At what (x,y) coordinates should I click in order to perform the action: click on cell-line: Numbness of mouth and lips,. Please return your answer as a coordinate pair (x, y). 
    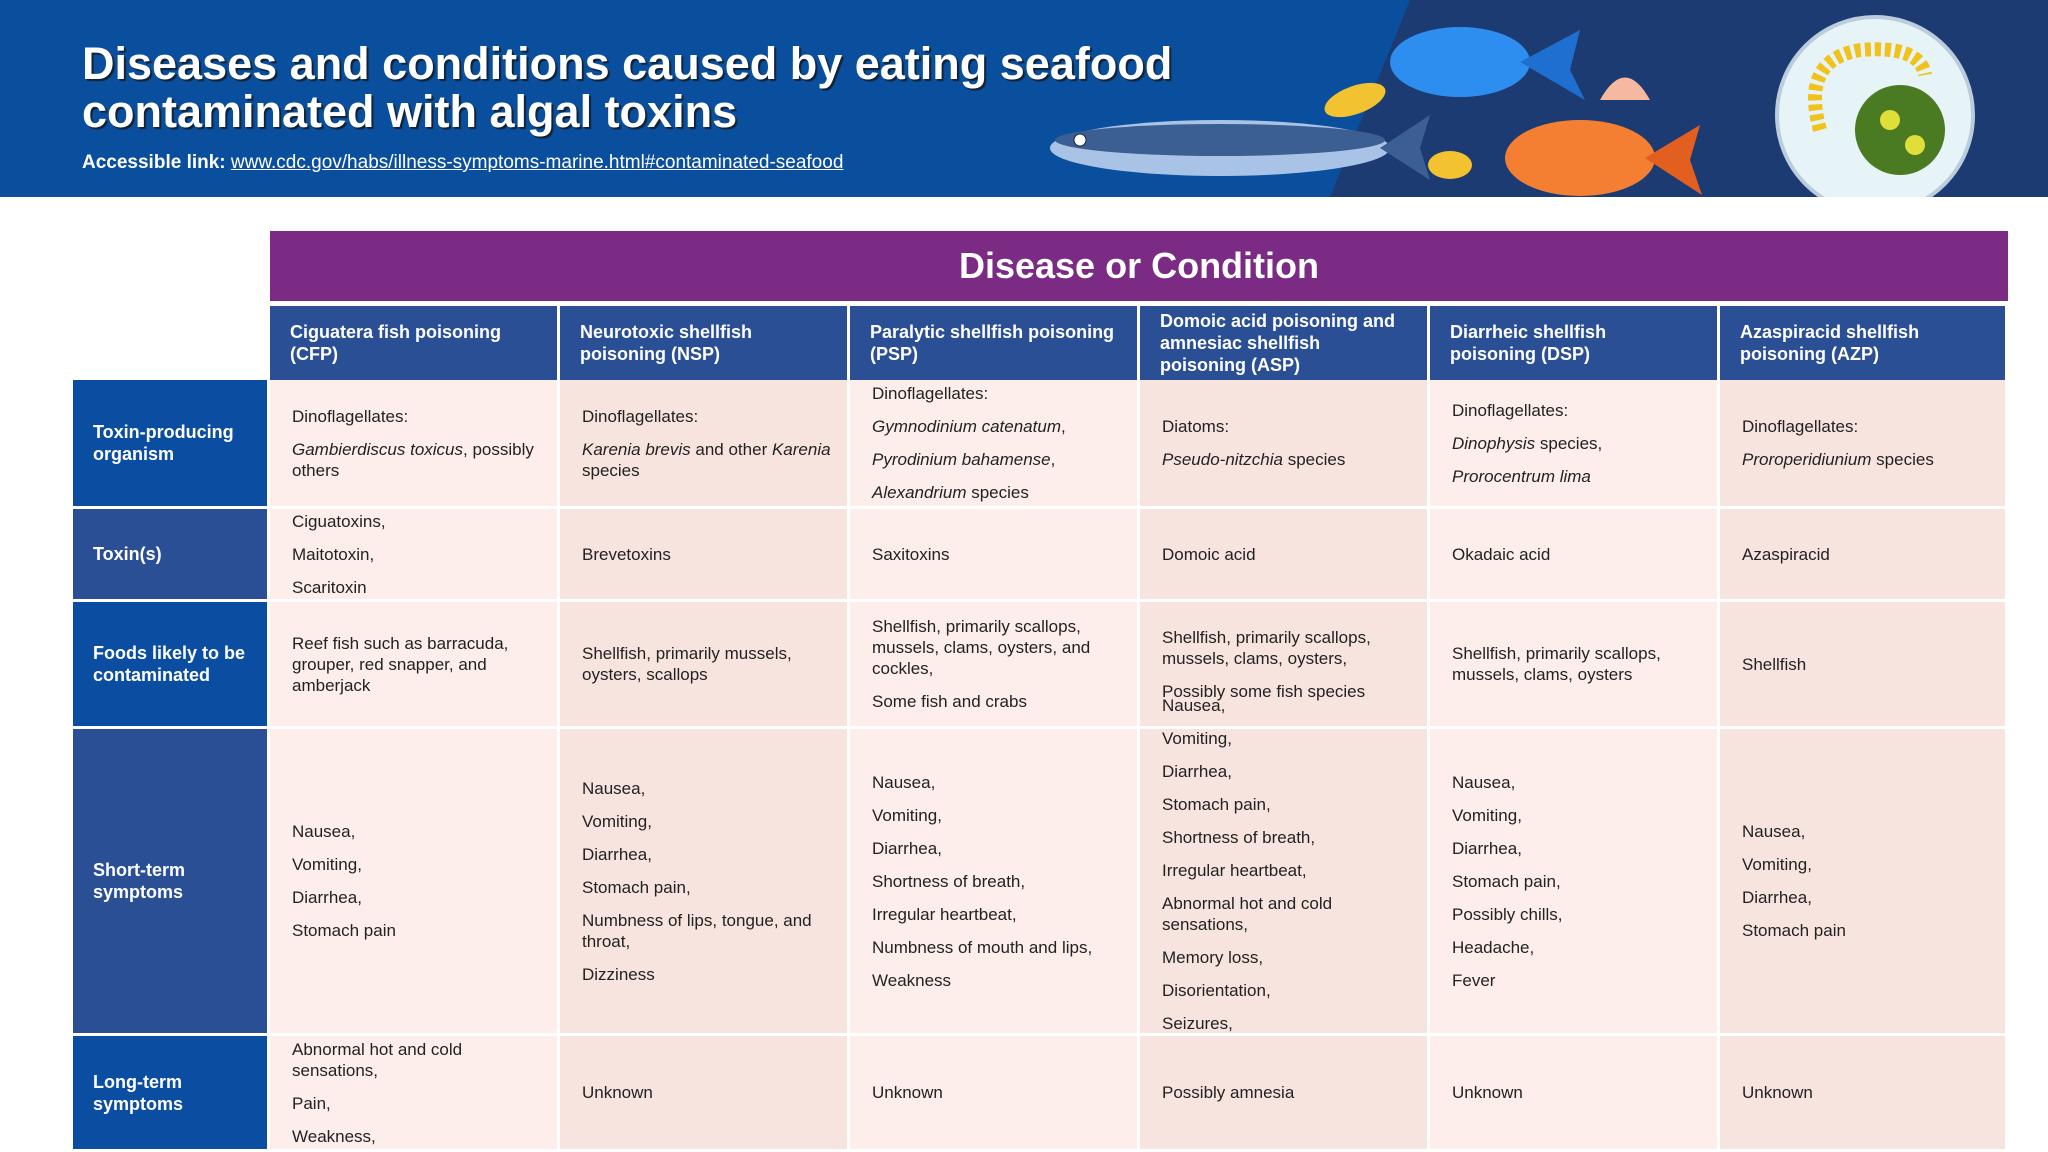
    Looking at the image, I should click on (998, 947).